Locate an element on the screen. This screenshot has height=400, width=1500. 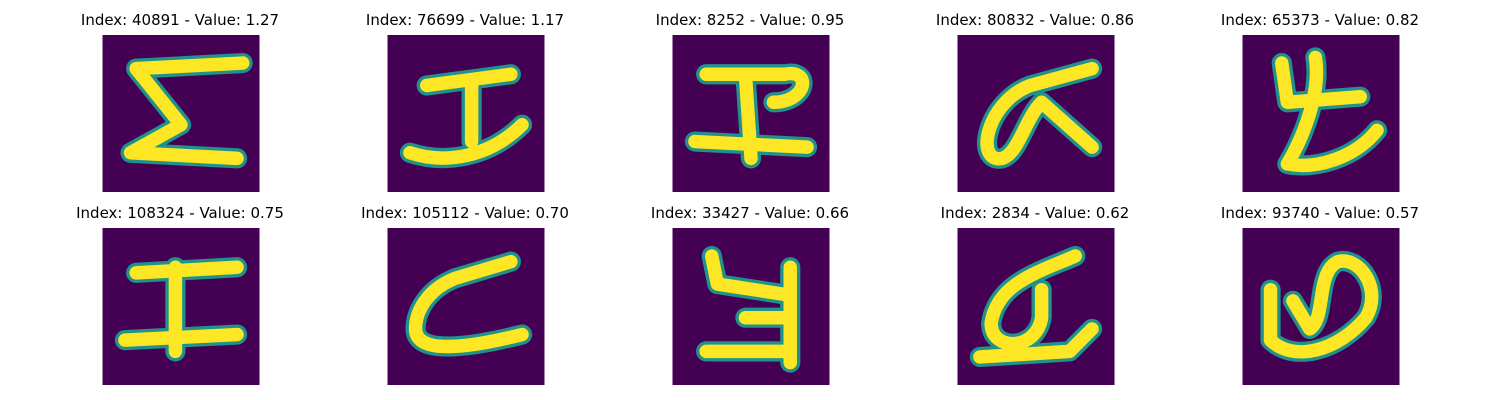
panel: Index: 65373 - Value: 0.82 is located at coordinates (1320, 96).